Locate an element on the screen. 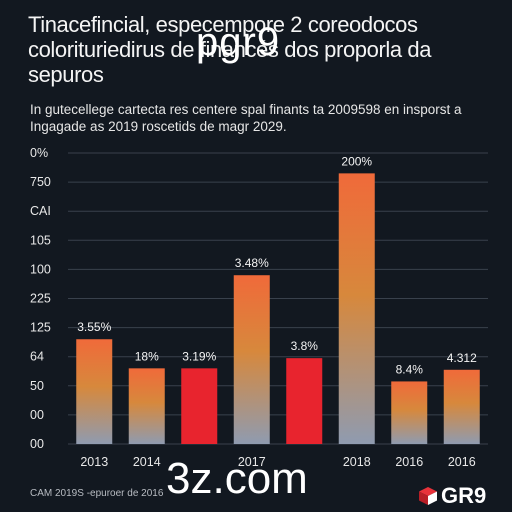  y-tick-label: 750 is located at coordinates (40, 182).